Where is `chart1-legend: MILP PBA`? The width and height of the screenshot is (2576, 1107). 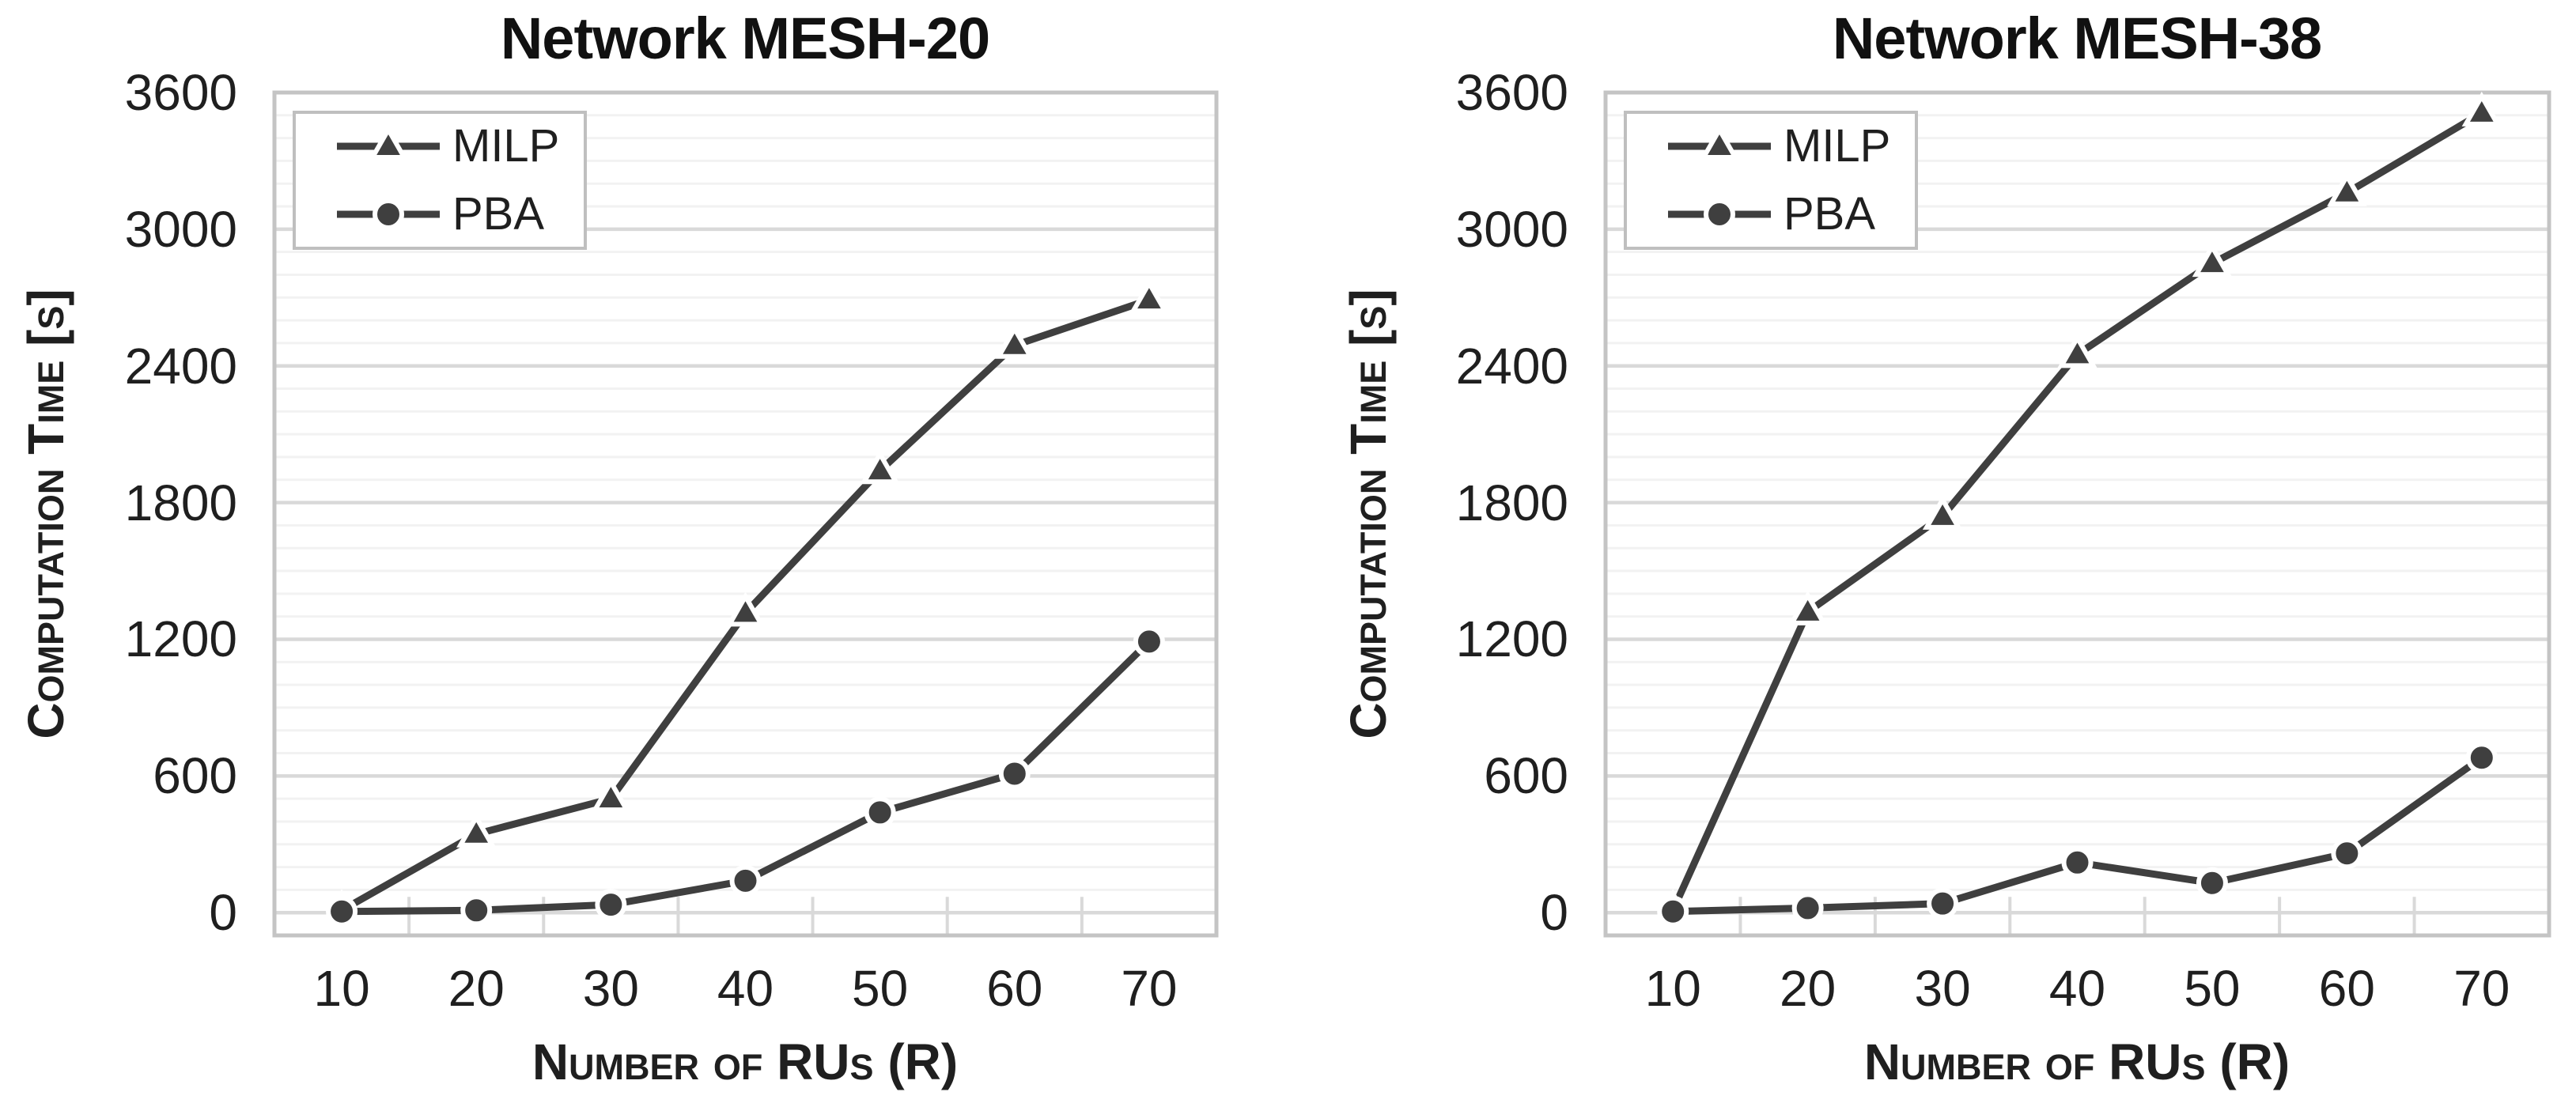 chart1-legend: MILP PBA is located at coordinates (440, 180).